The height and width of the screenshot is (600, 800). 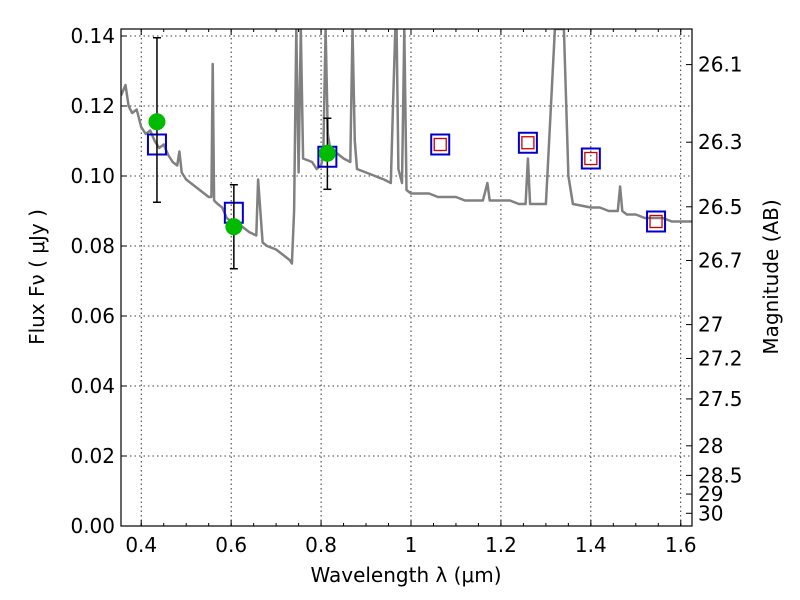 What do you see at coordinates (92, 526) in the screenshot?
I see `y-tick-label: 0.00` at bounding box center [92, 526].